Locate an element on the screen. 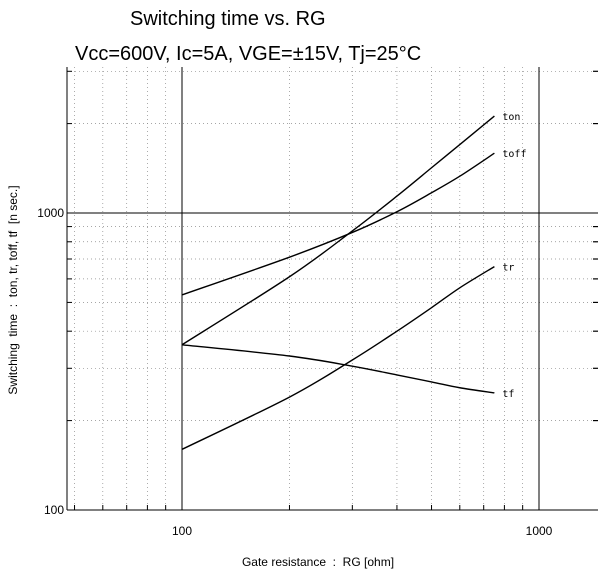 This screenshot has width=600, height=574. series-line-toff is located at coordinates (338, 224).